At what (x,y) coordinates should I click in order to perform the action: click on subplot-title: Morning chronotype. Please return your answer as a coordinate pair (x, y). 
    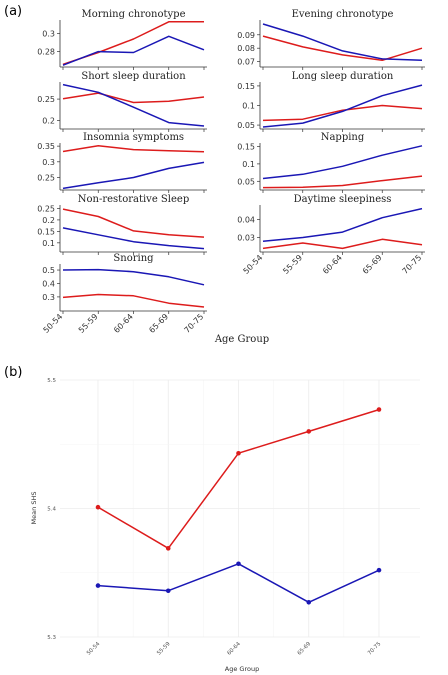
    Looking at the image, I should click on (134, 14).